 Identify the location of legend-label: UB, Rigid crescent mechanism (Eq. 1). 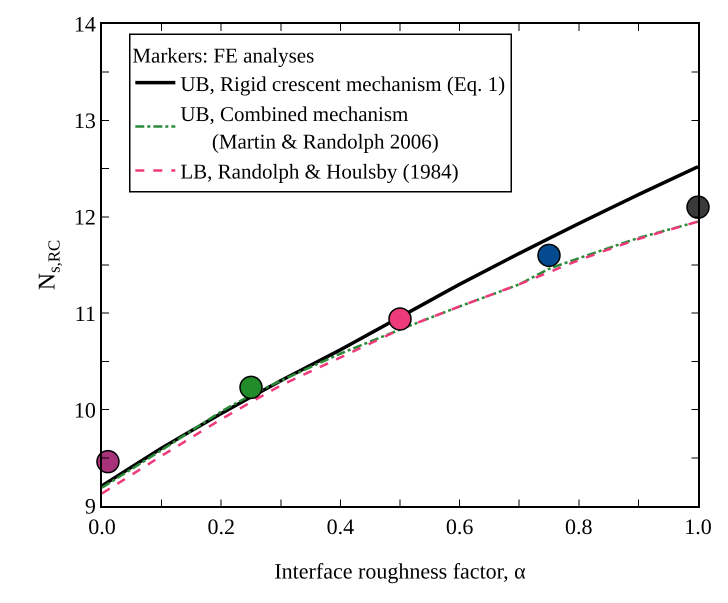
(343, 84).